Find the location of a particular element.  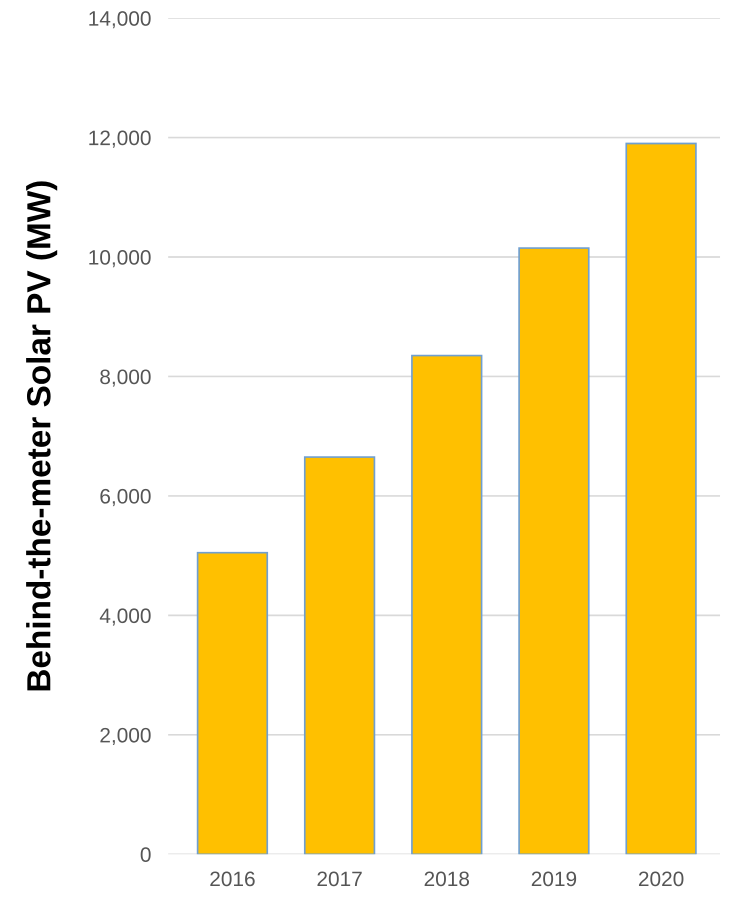

y-tick-label: 12,000 is located at coordinates (120, 139).